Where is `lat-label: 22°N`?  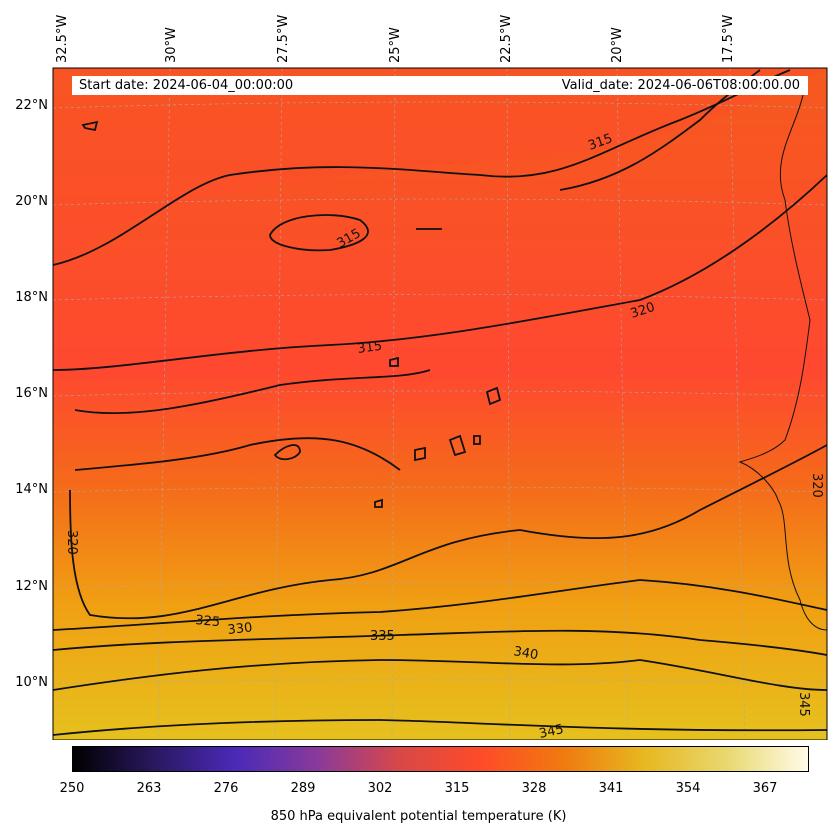 lat-label: 22°N is located at coordinates (31, 105).